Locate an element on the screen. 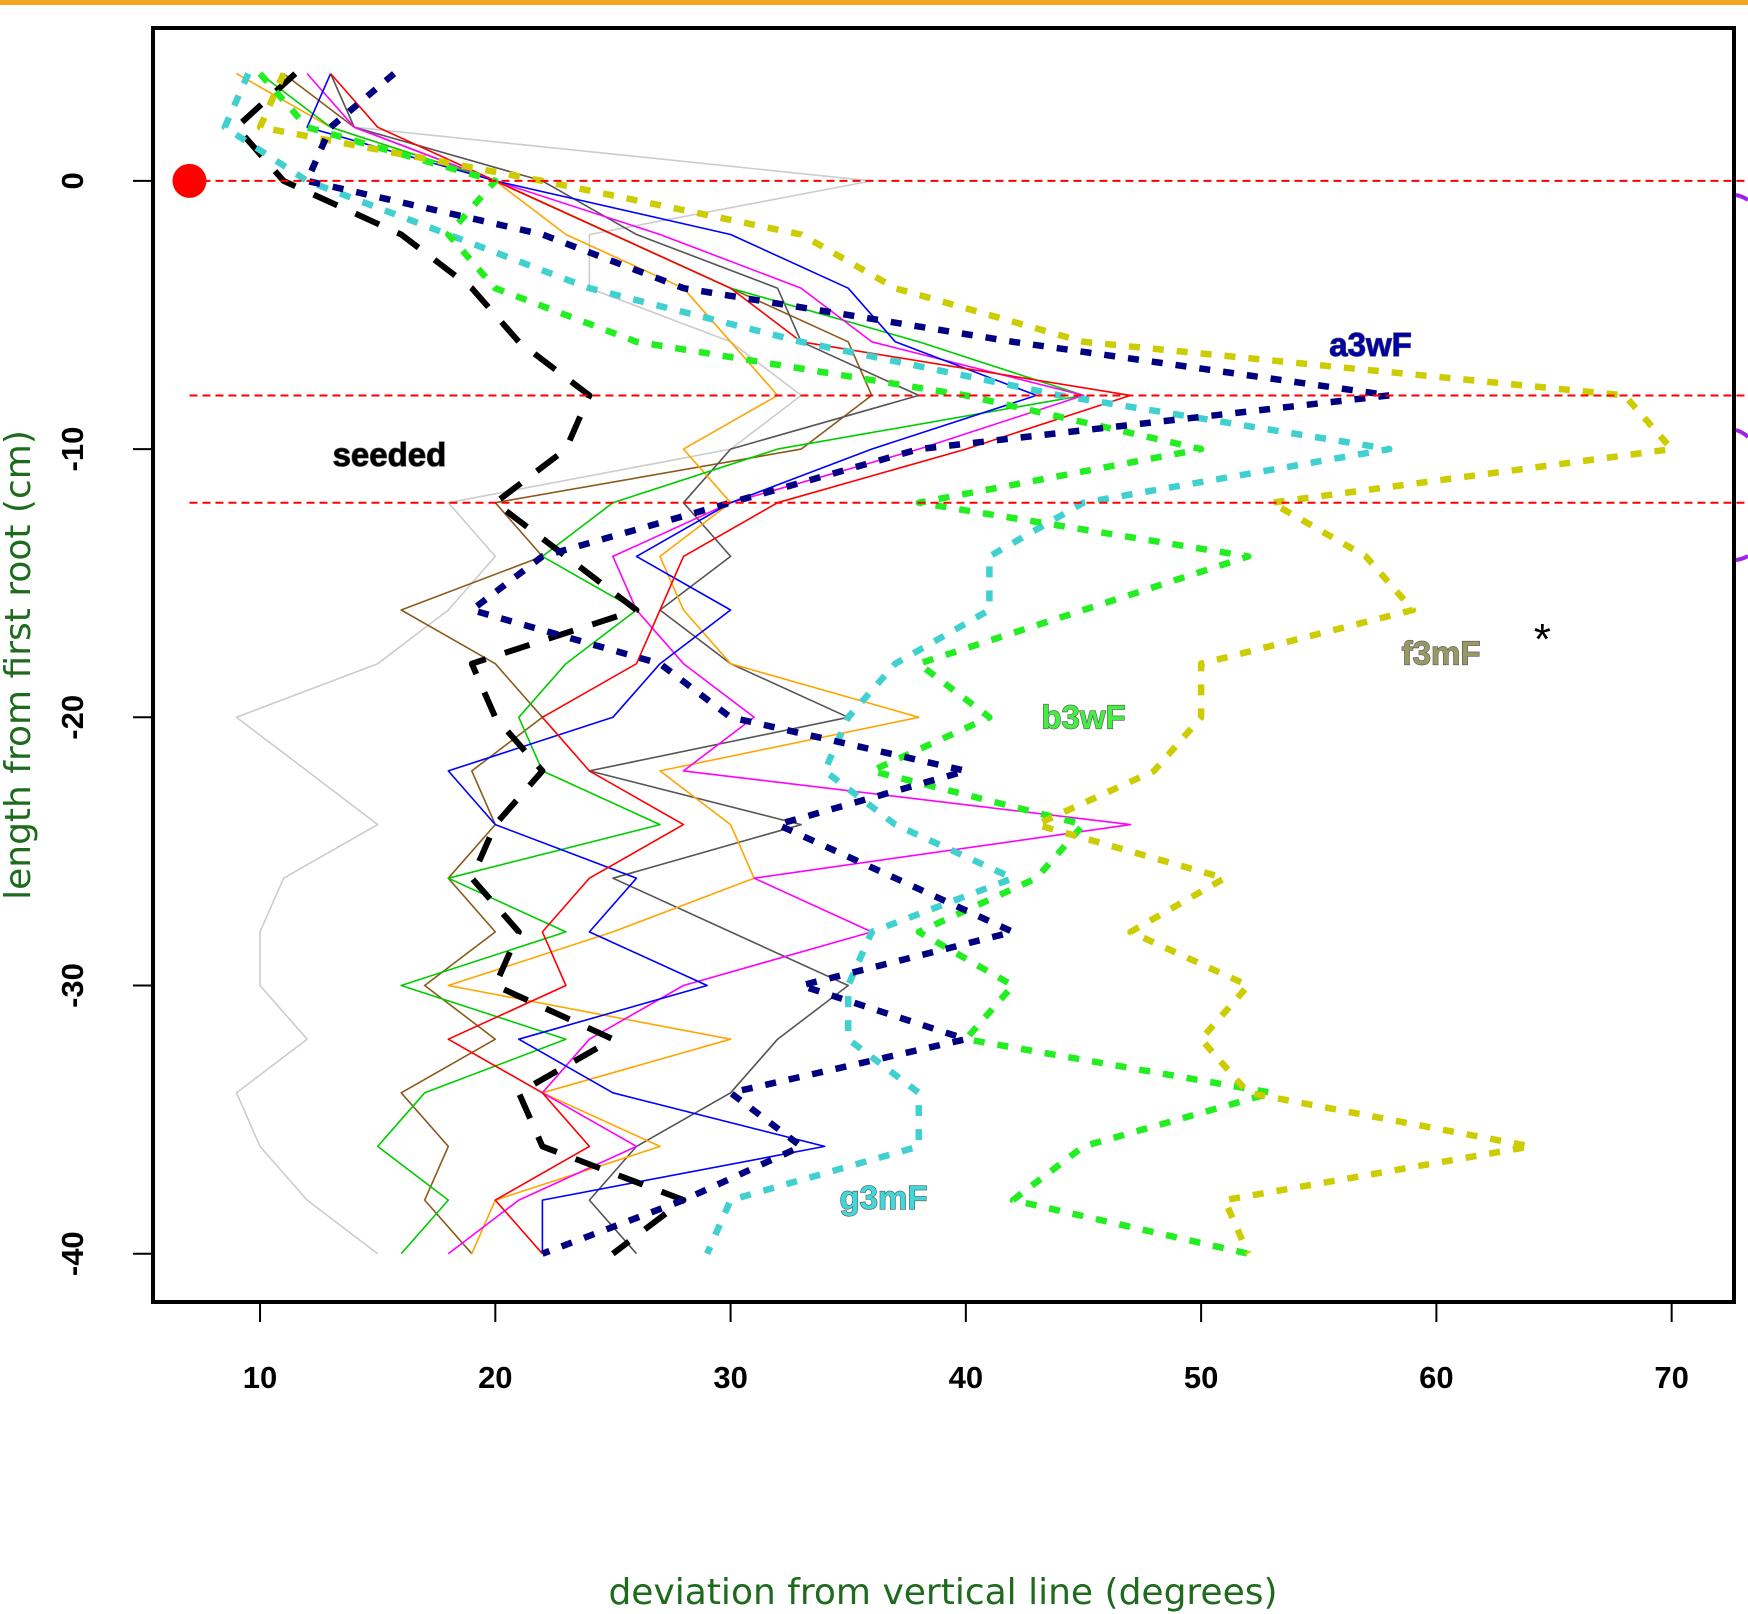  y-tick-label: -20 is located at coordinates (72, 717).